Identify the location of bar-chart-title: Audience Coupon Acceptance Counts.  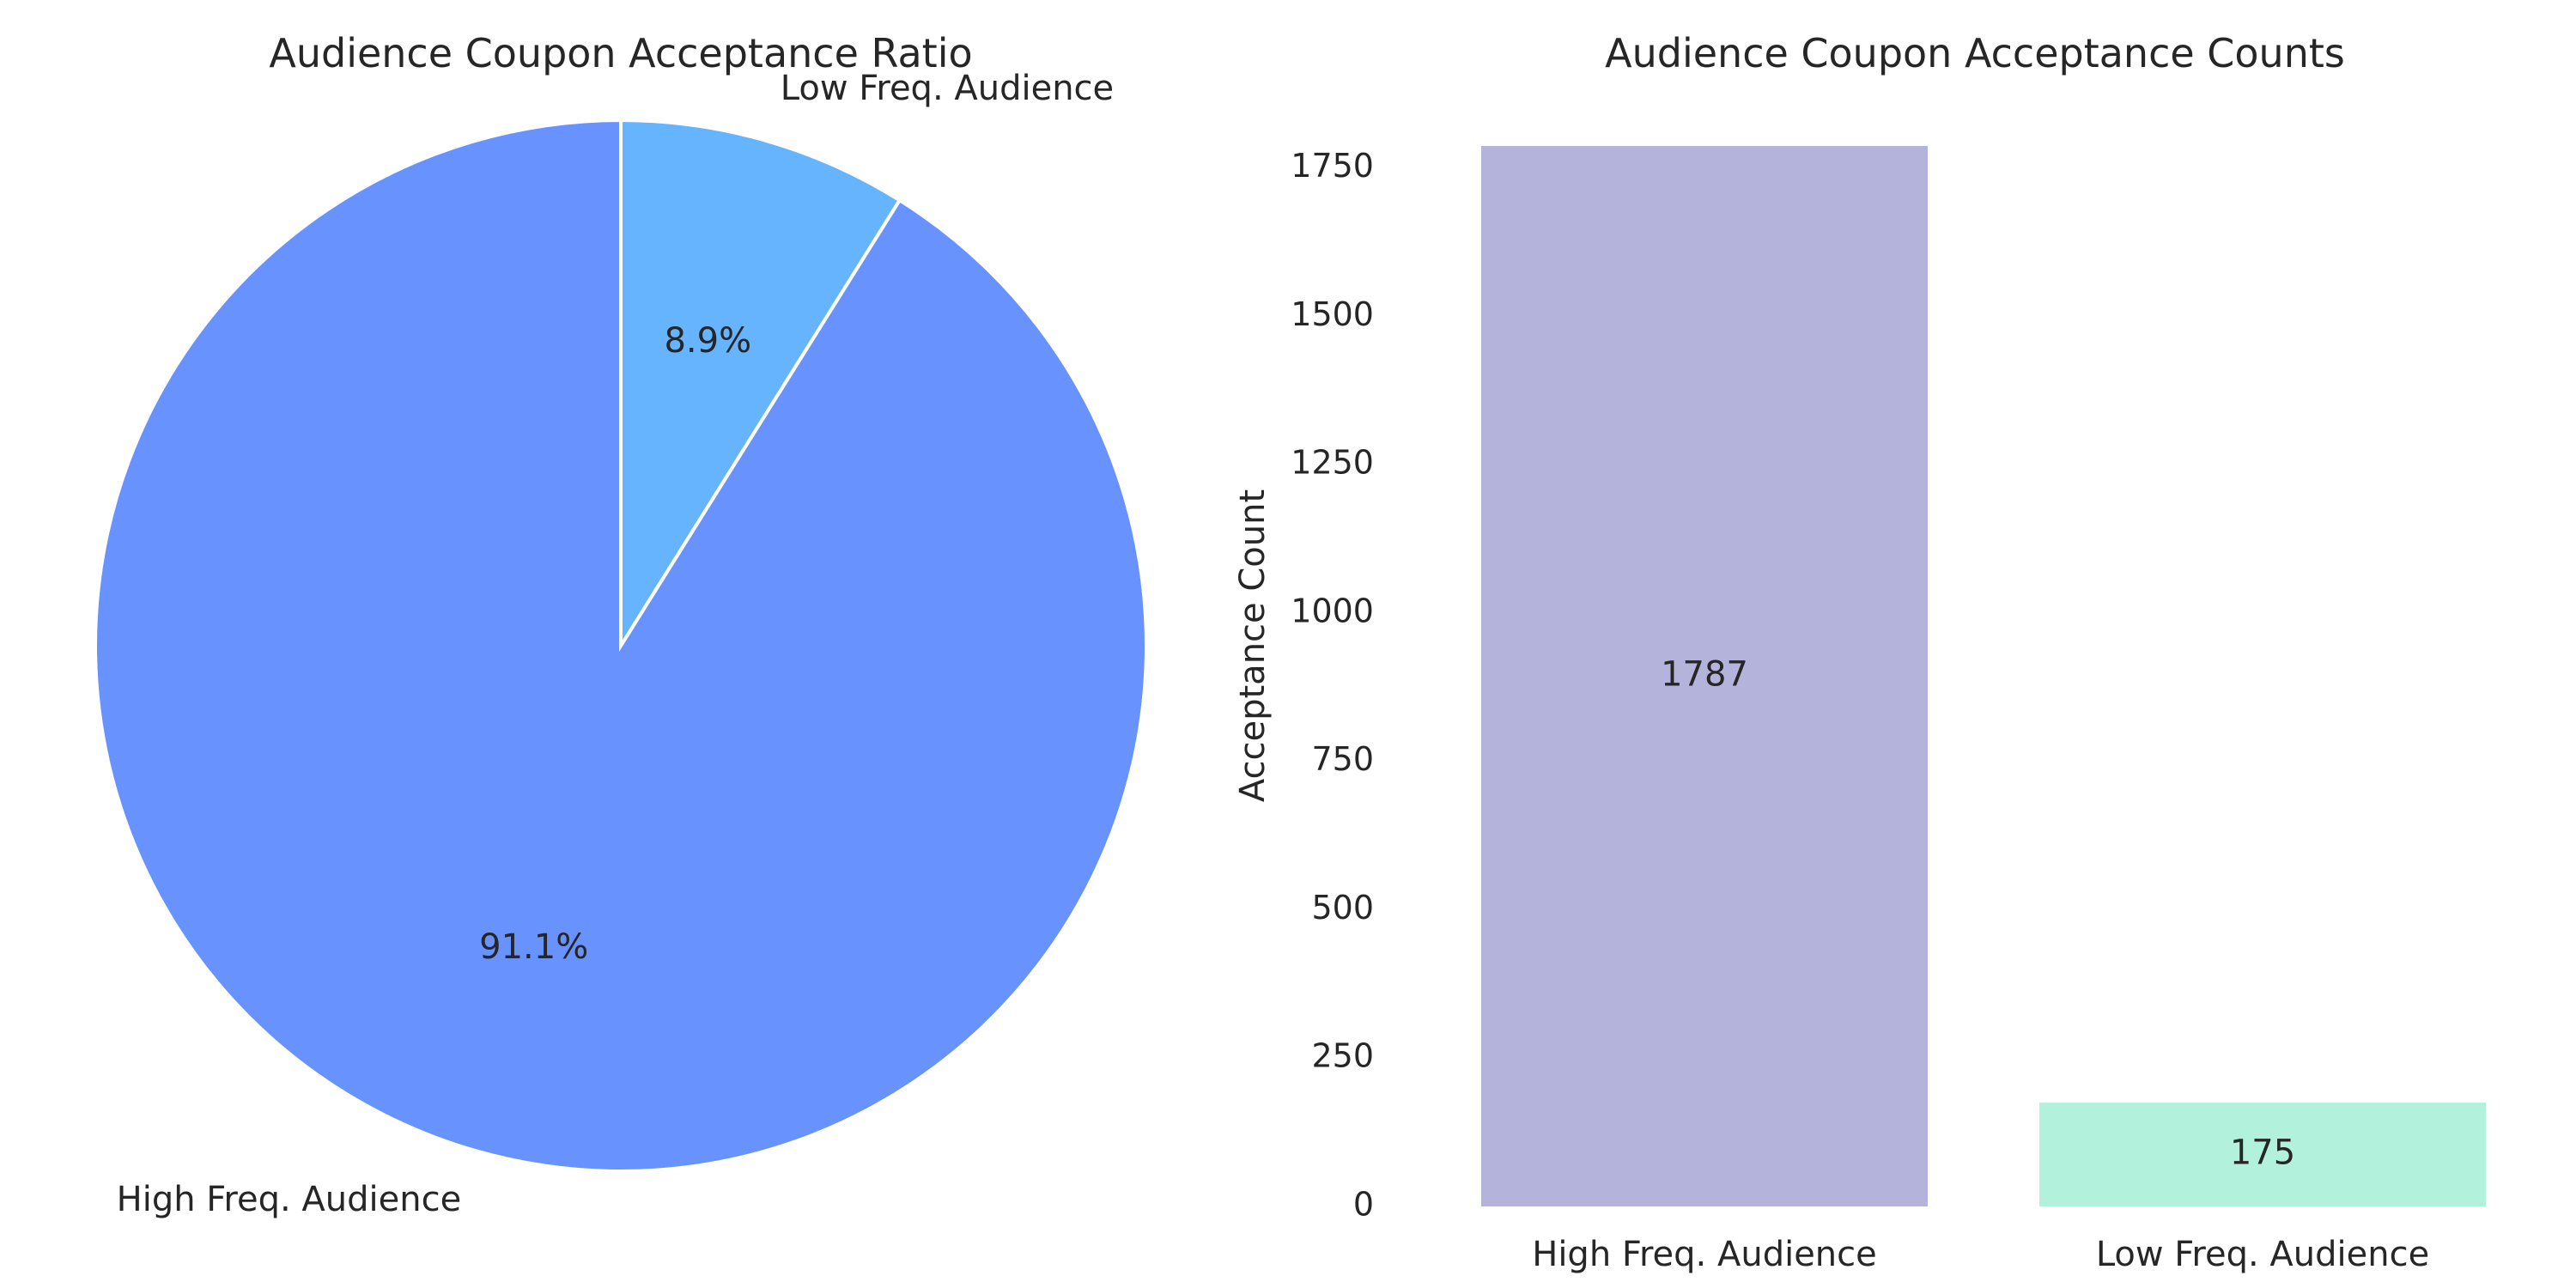
(1975, 53).